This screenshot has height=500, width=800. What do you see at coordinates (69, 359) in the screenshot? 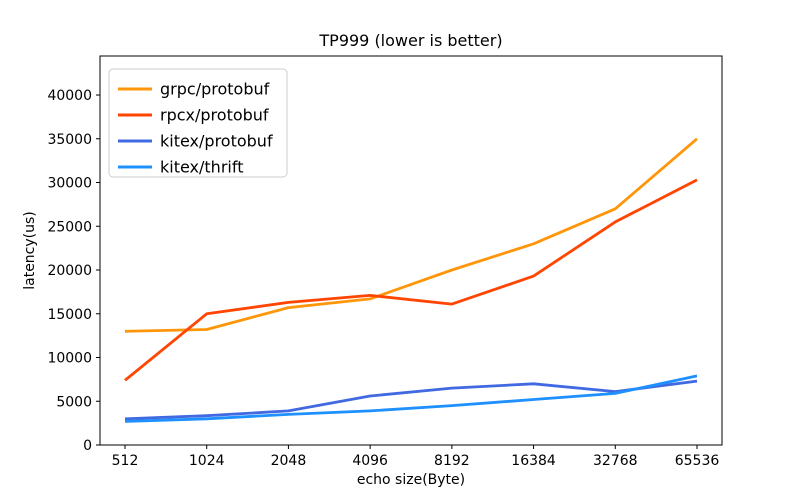
I see `y-tick-label: 10000` at bounding box center [69, 359].